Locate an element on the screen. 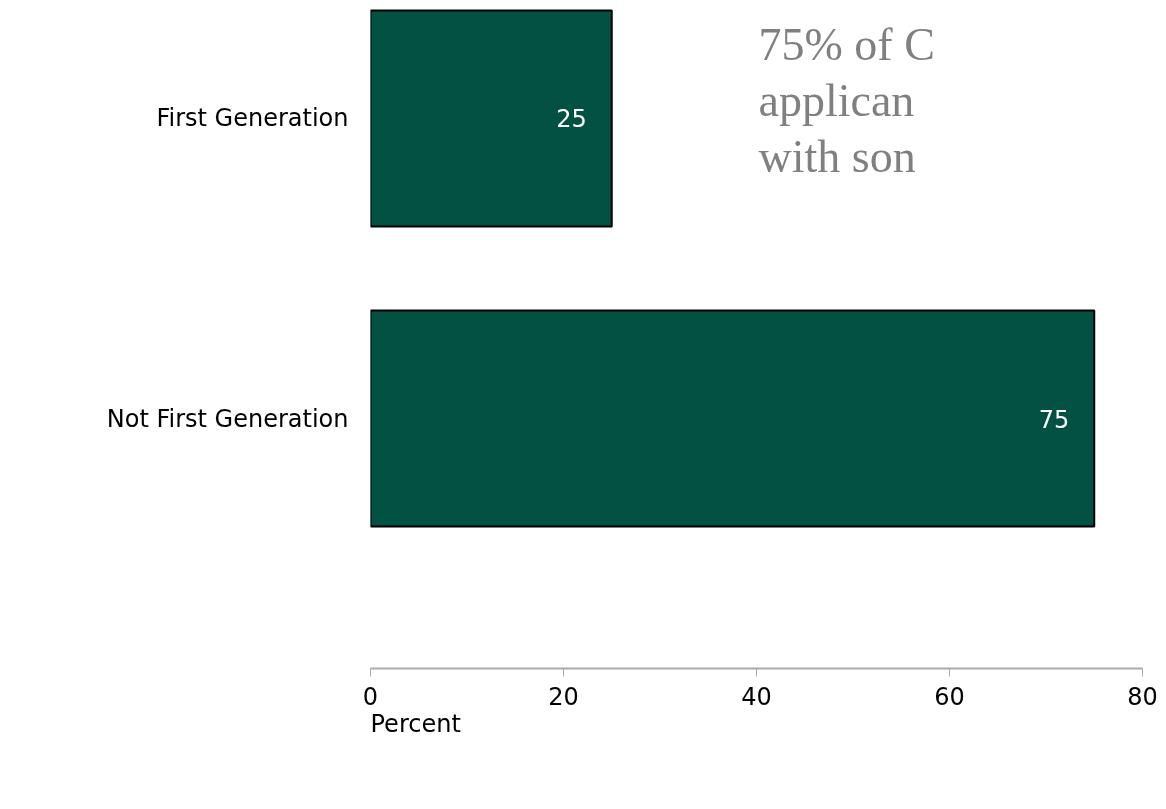 The height and width of the screenshot is (809, 1166). data-label: 75 is located at coordinates (1054, 419).